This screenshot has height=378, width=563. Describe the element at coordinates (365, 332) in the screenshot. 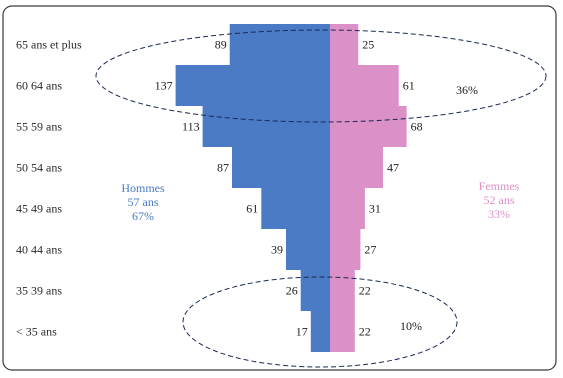

I see `value-label-women-row-7: 22` at that location.